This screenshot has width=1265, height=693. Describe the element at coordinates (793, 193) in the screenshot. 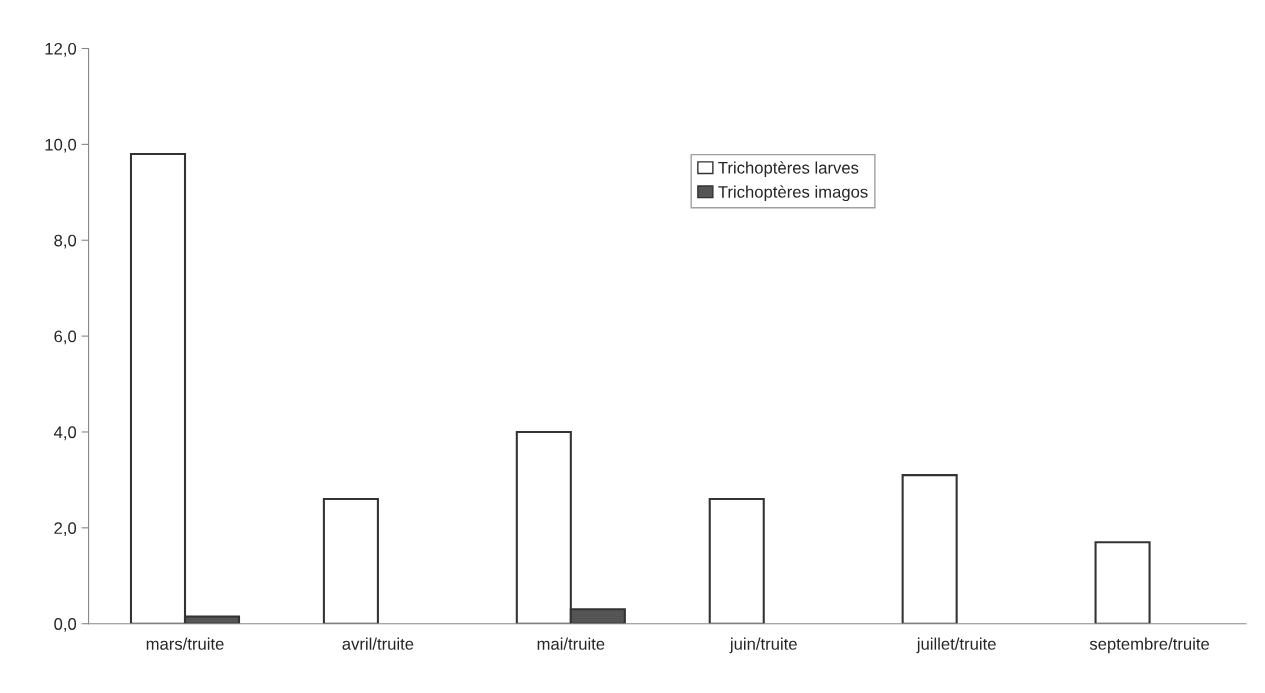

I see `legend-label: Trichoptères imagos` at that location.